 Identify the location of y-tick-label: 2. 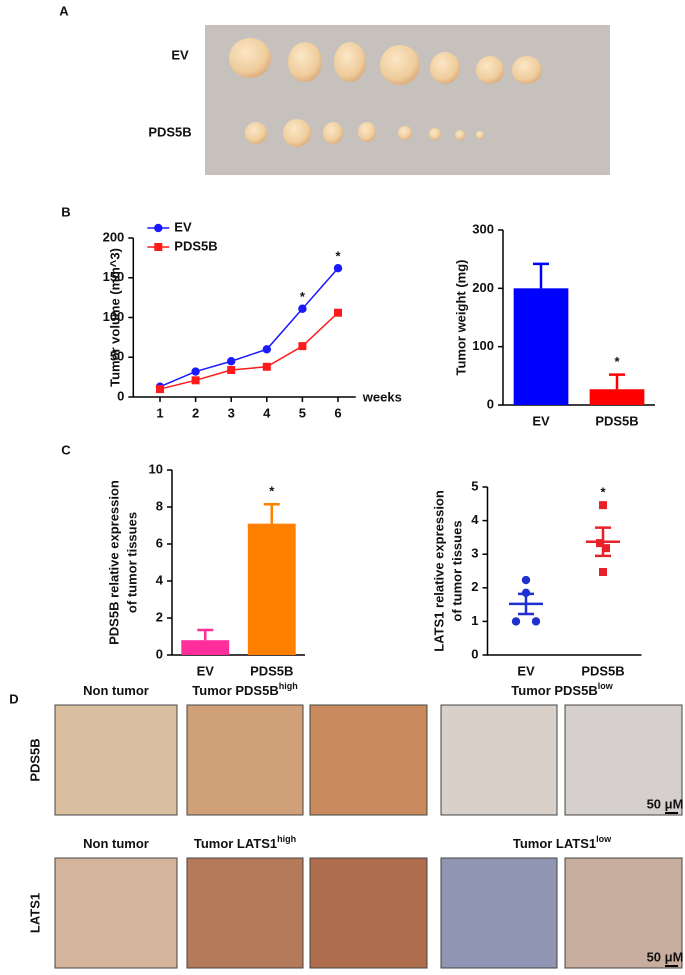
(159, 616).